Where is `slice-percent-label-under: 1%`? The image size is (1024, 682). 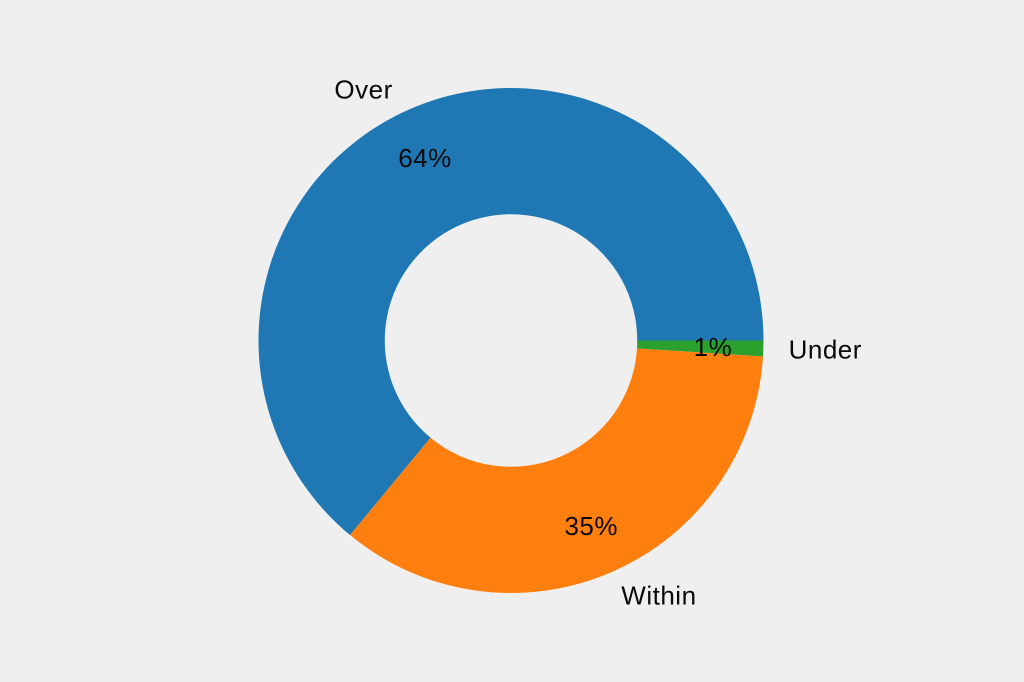 slice-percent-label-under: 1% is located at coordinates (713, 347).